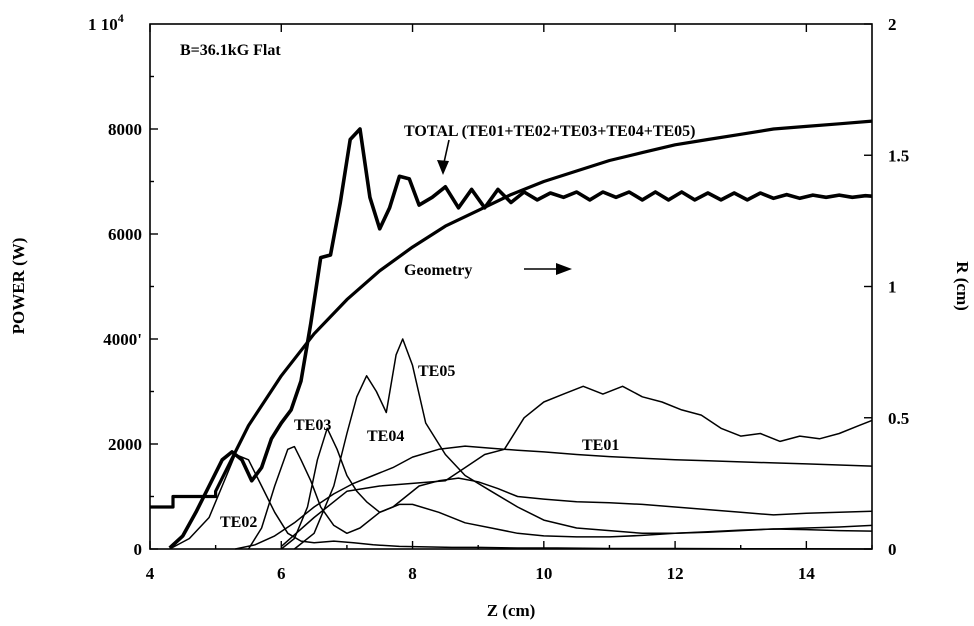 The image size is (974, 626). Describe the element at coordinates (438, 270) in the screenshot. I see `geometry-label: Geometry` at that location.